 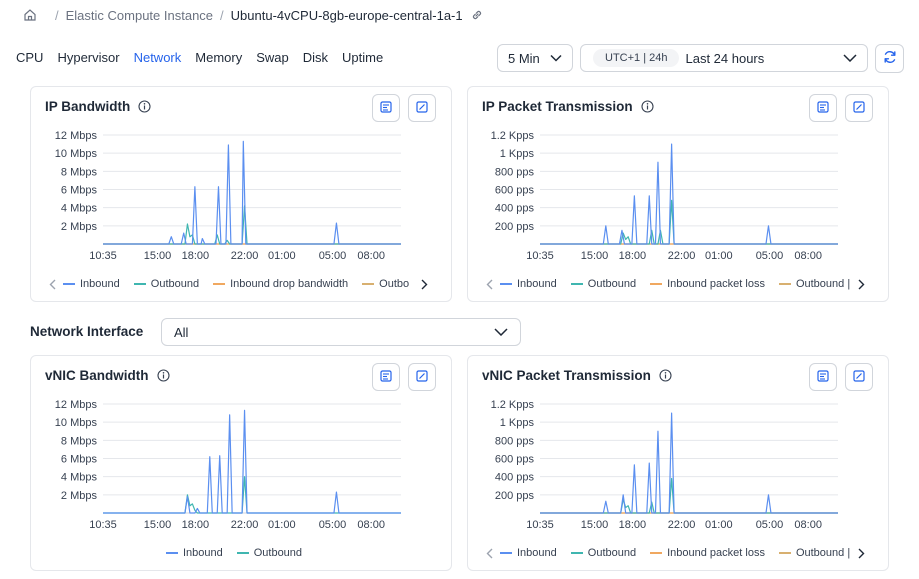 I want to click on panel-title-text: IP Bandwidth, so click(x=88, y=106).